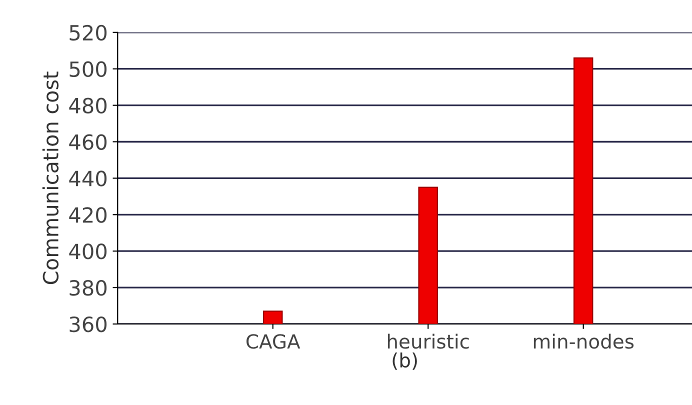  I want to click on y-tick-label: 420, so click(88, 215).